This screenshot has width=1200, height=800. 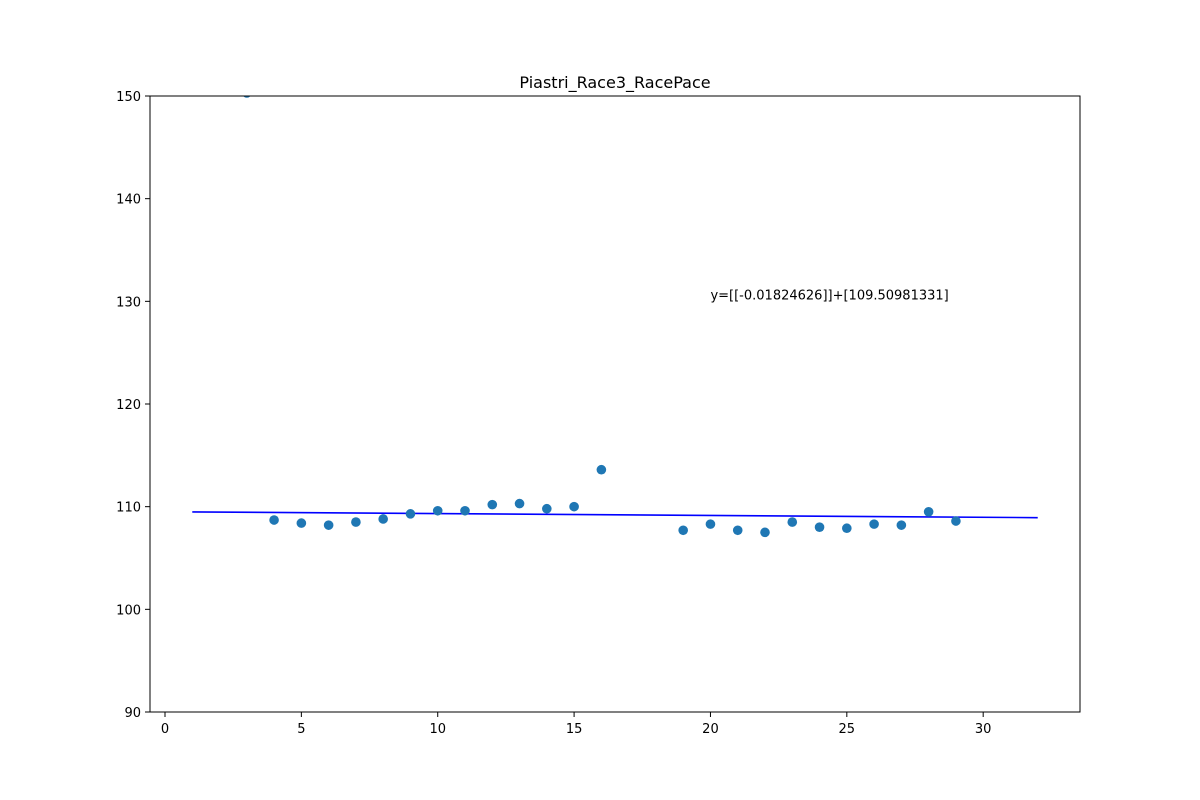 What do you see at coordinates (301, 729) in the screenshot?
I see `x-tick-label: 5` at bounding box center [301, 729].